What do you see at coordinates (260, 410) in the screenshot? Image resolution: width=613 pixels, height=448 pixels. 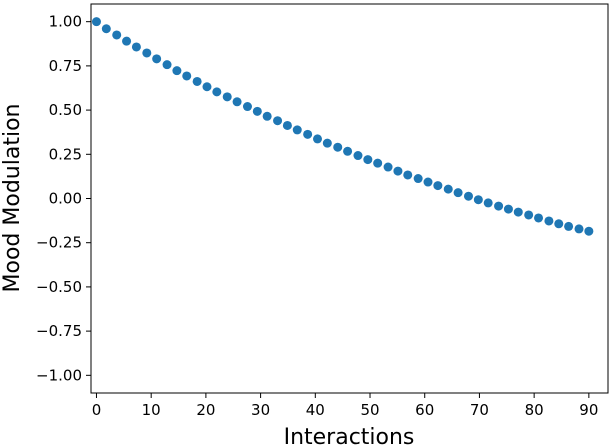 I see `x-tick-label: 30` at bounding box center [260, 410].